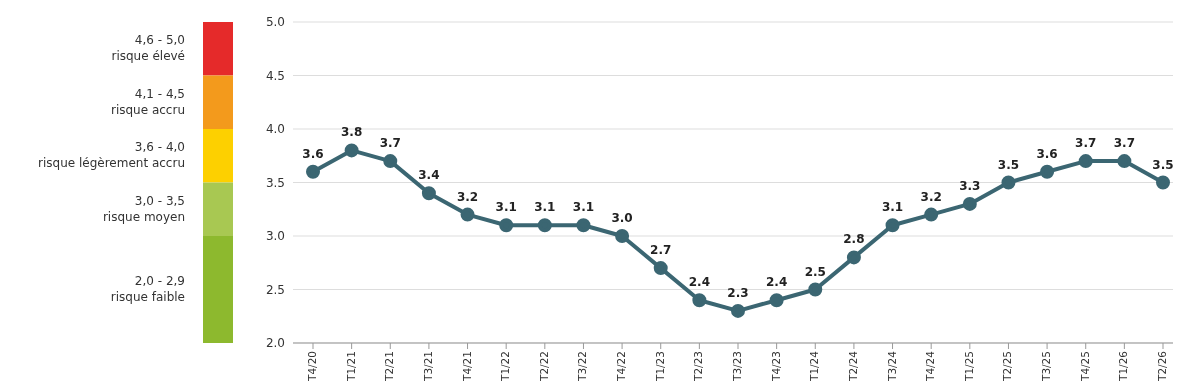  What do you see at coordinates (930, 366) in the screenshot?
I see `x-tick-label: T4/24` at bounding box center [930, 366].